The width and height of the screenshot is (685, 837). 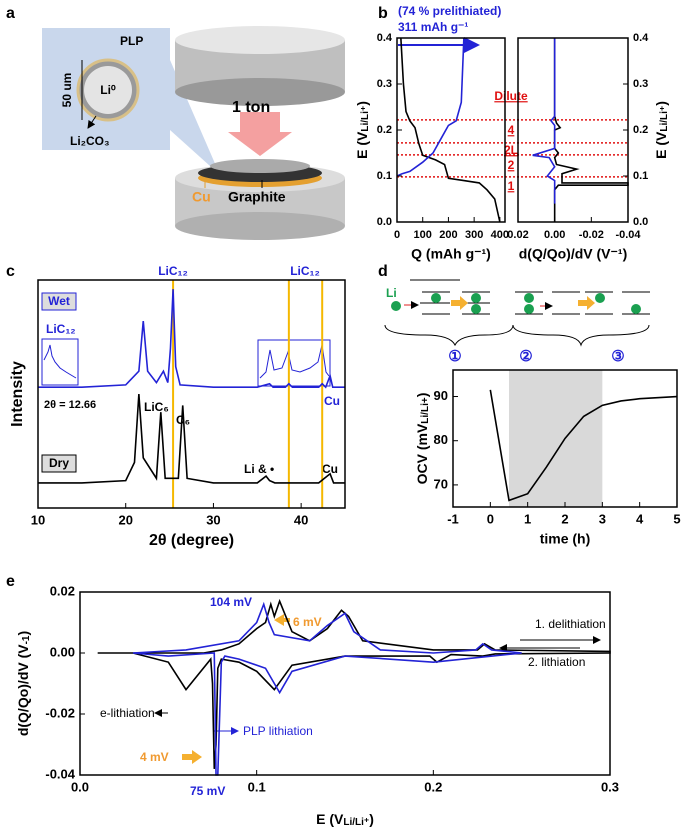 What do you see at coordinates (449, 11) in the screenshot?
I see `annotation: (74 % prelithiated)` at bounding box center [449, 11].